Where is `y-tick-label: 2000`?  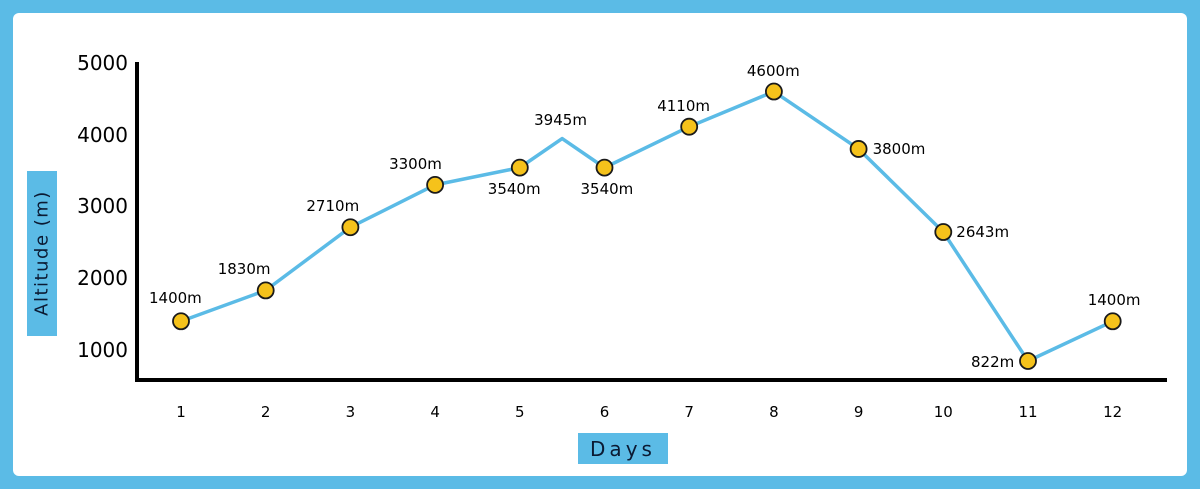 y-tick-label: 2000 is located at coordinates (102, 278).